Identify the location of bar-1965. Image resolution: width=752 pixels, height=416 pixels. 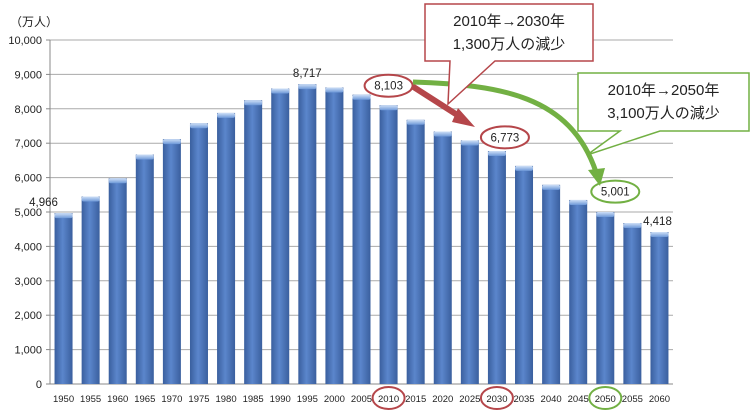
(144, 269).